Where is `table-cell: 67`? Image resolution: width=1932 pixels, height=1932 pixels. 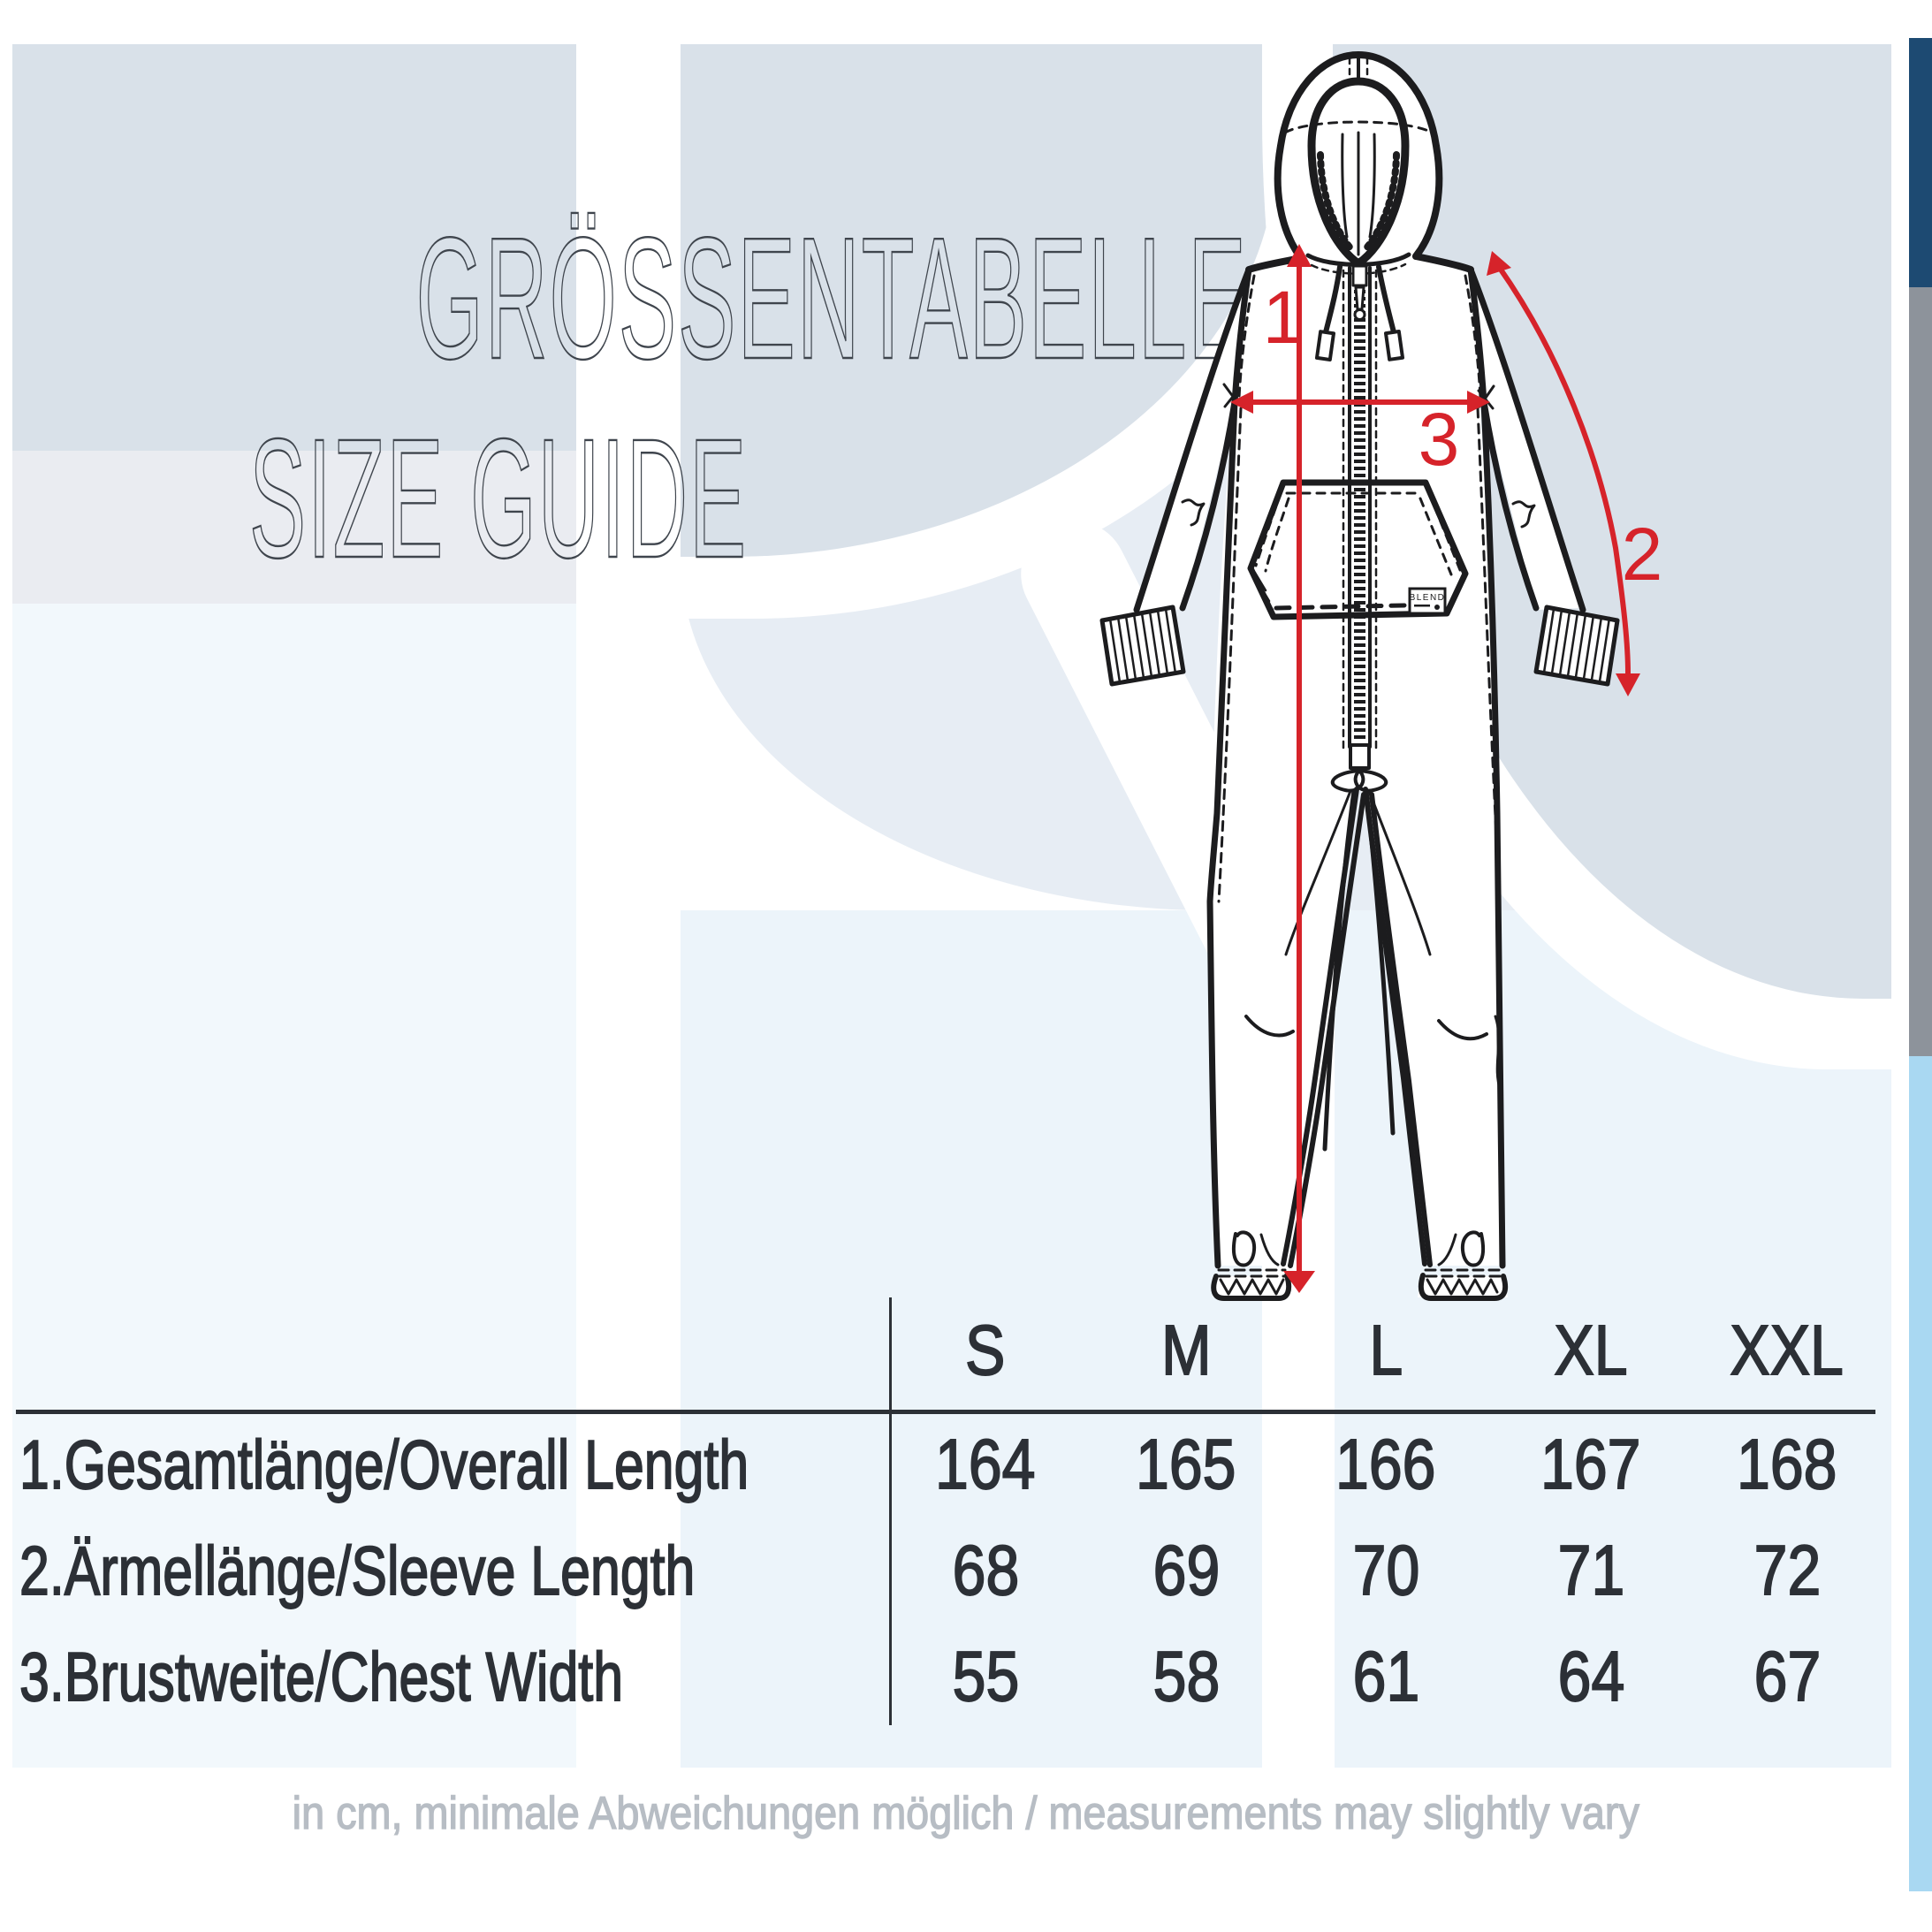 table-cell: 67 is located at coordinates (1787, 1676).